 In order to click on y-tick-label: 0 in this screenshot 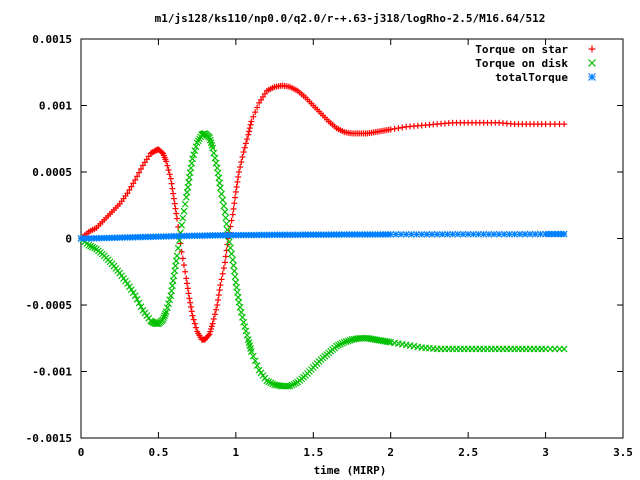, I will do `click(68, 239)`.